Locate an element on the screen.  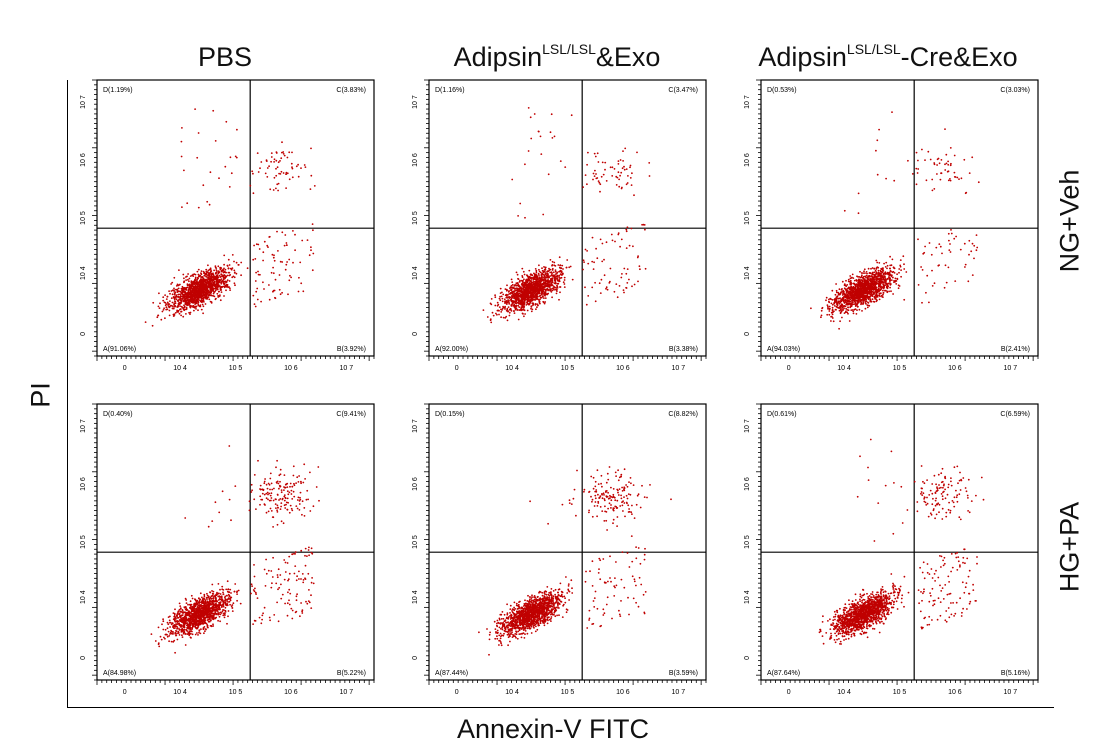
y-tick-label: 0 is located at coordinates (83, 334).